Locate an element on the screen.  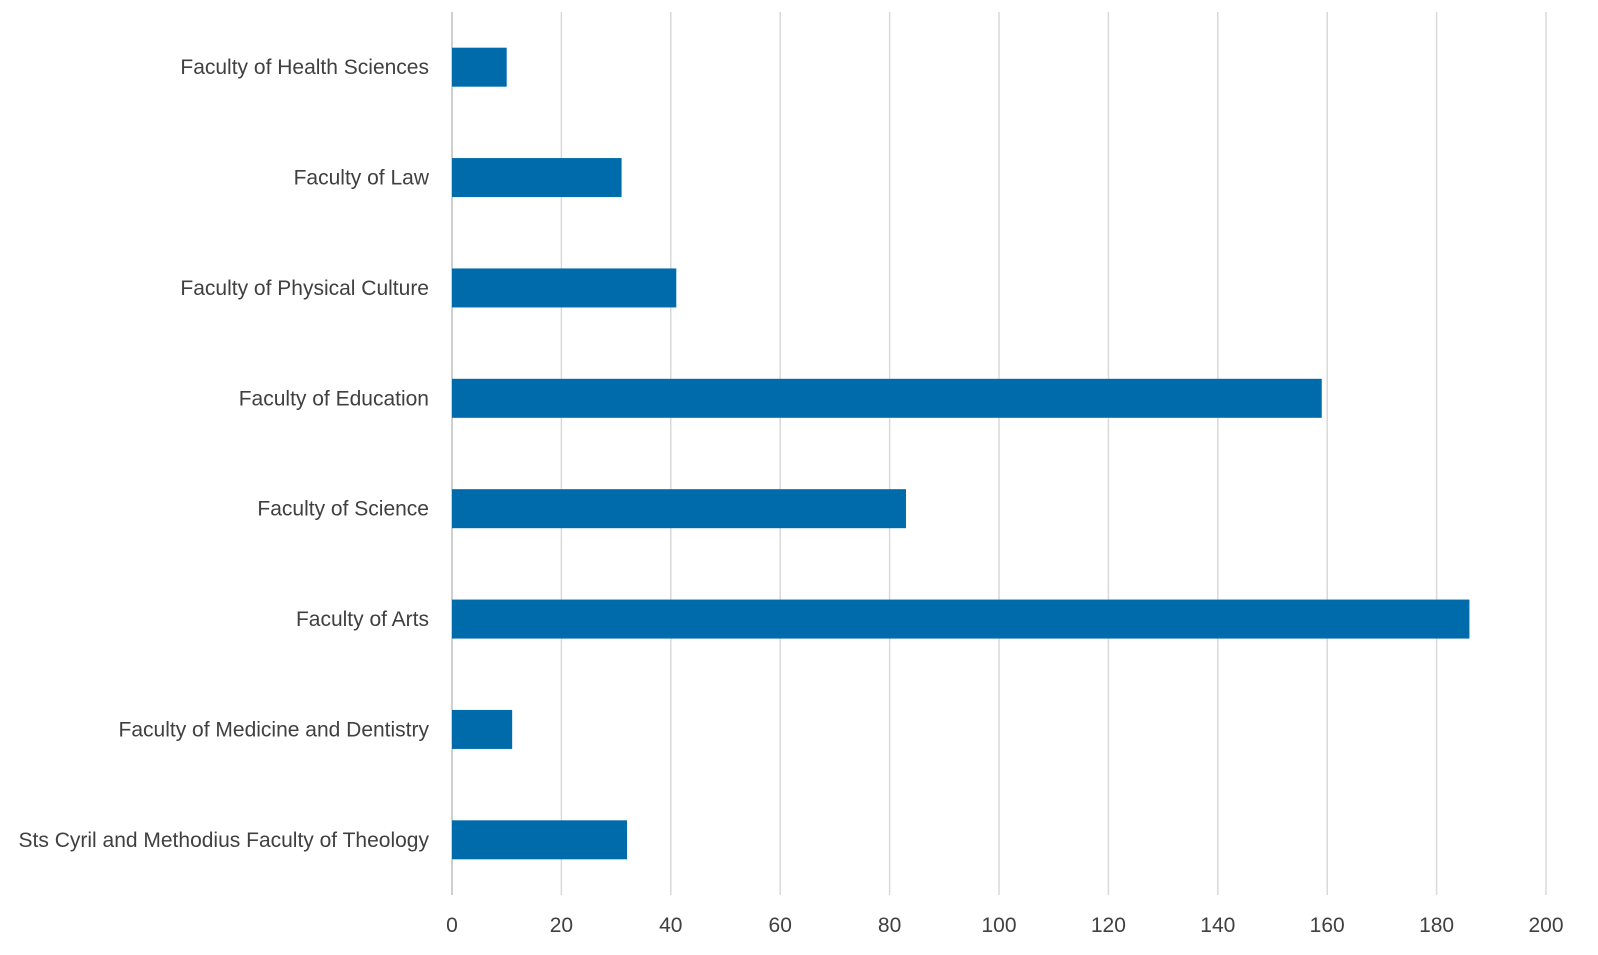
x-tick-labels: 0 20 40 60 80 100 120 140 160 180 200 is located at coordinates (1004, 925).